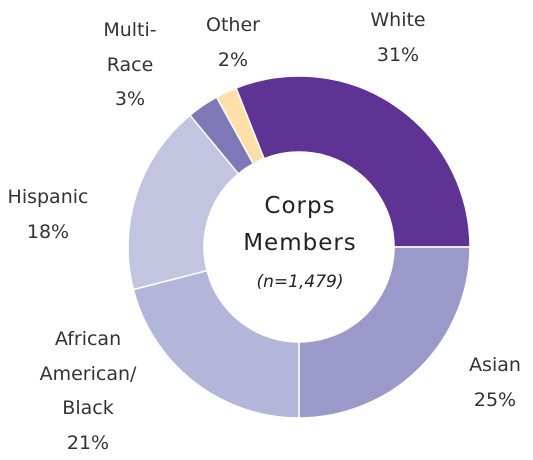 This screenshot has width=533, height=460. I want to click on category-label: Hispanic, so click(48, 197).